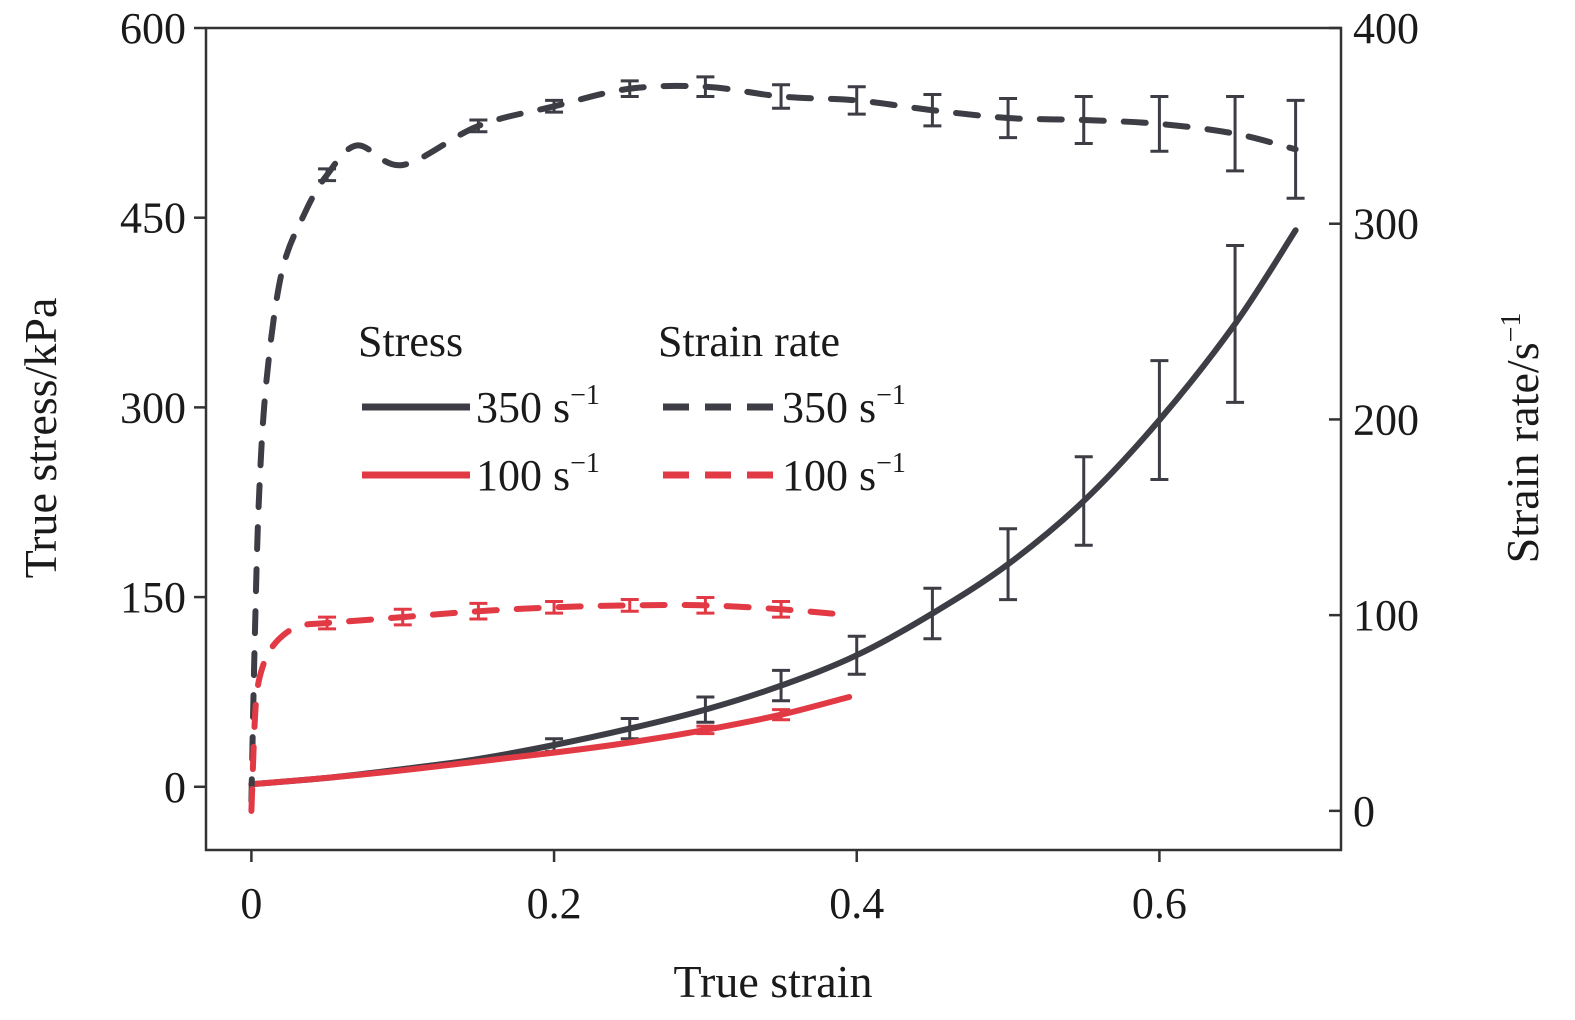  I want to click on legend-label-stress-350-sup: −1, so click(585, 395).